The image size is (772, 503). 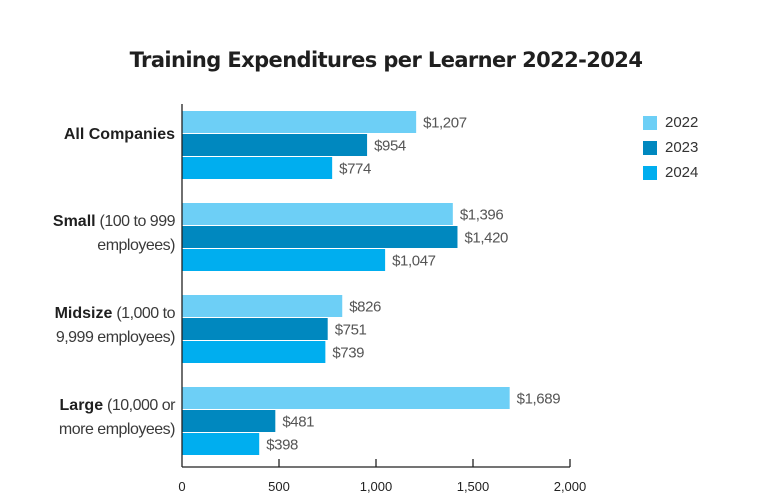 What do you see at coordinates (114, 234) in the screenshot?
I see `category-label: Small (100 to 999 employees)` at bounding box center [114, 234].